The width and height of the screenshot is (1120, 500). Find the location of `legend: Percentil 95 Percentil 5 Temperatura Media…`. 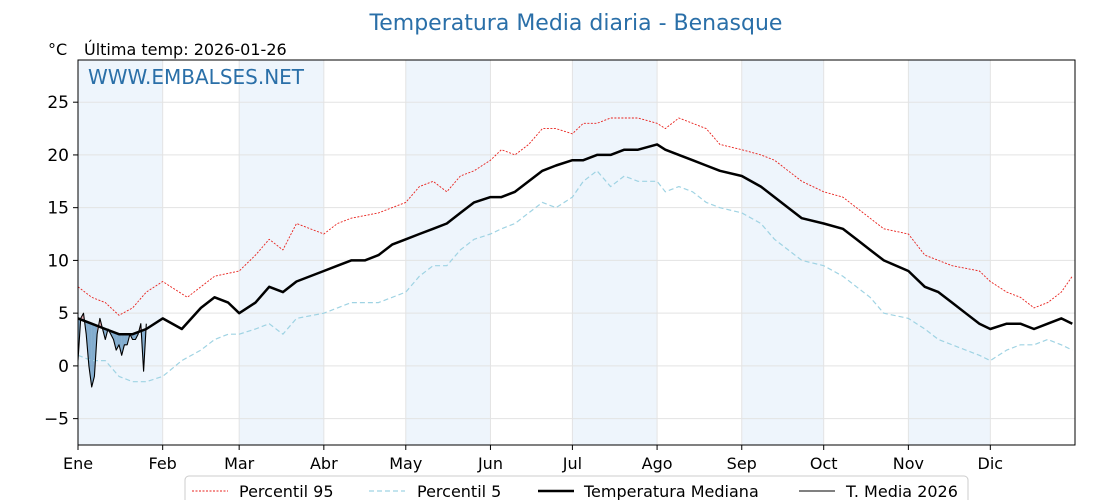

legend: Percentil 95 Percentil 5 Temperatura Media… is located at coordinates (576, 487).